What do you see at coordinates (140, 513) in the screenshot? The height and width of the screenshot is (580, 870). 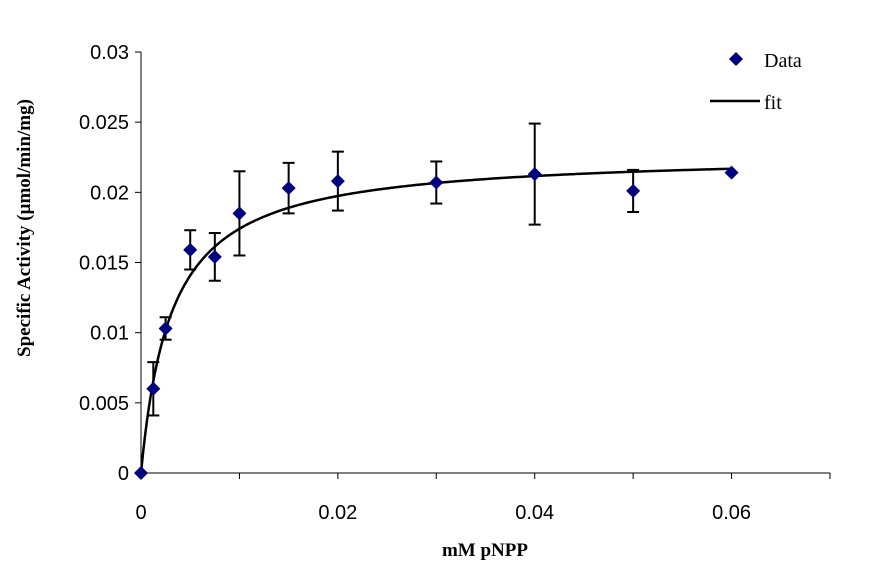 I see `x-tick-label: 0` at bounding box center [140, 513].